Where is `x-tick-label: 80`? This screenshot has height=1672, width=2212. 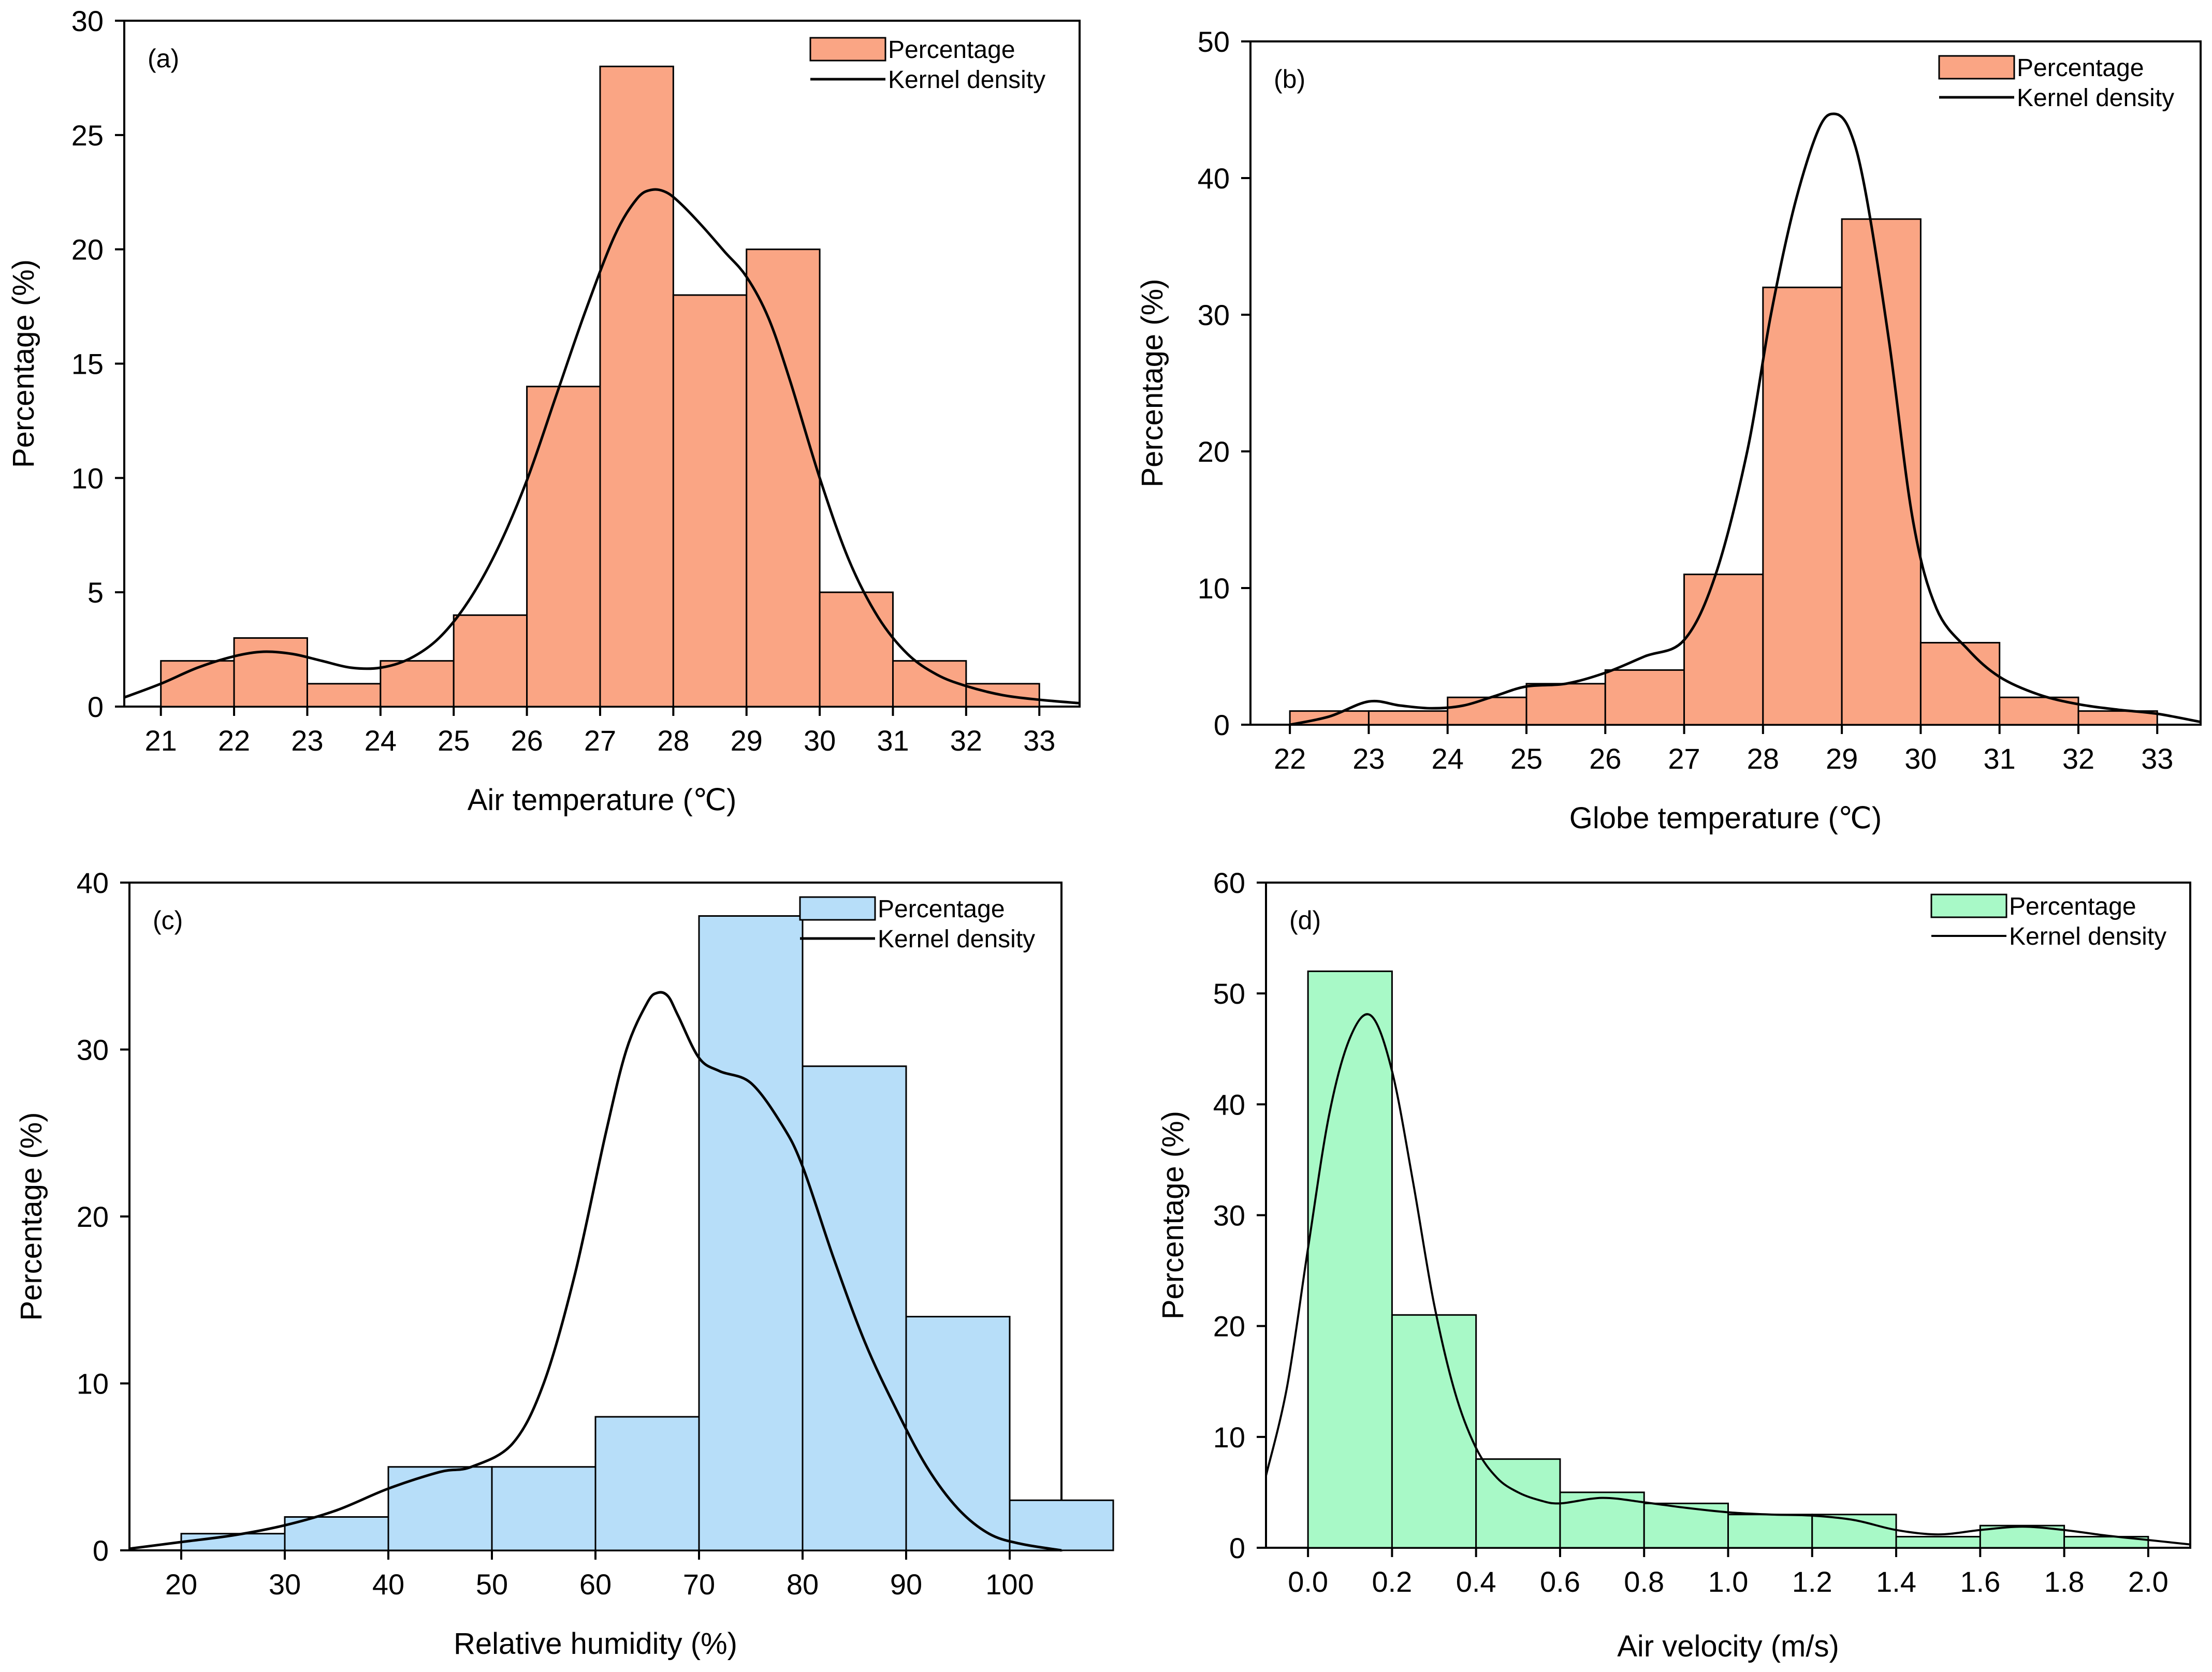 x-tick-label: 80 is located at coordinates (803, 1584).